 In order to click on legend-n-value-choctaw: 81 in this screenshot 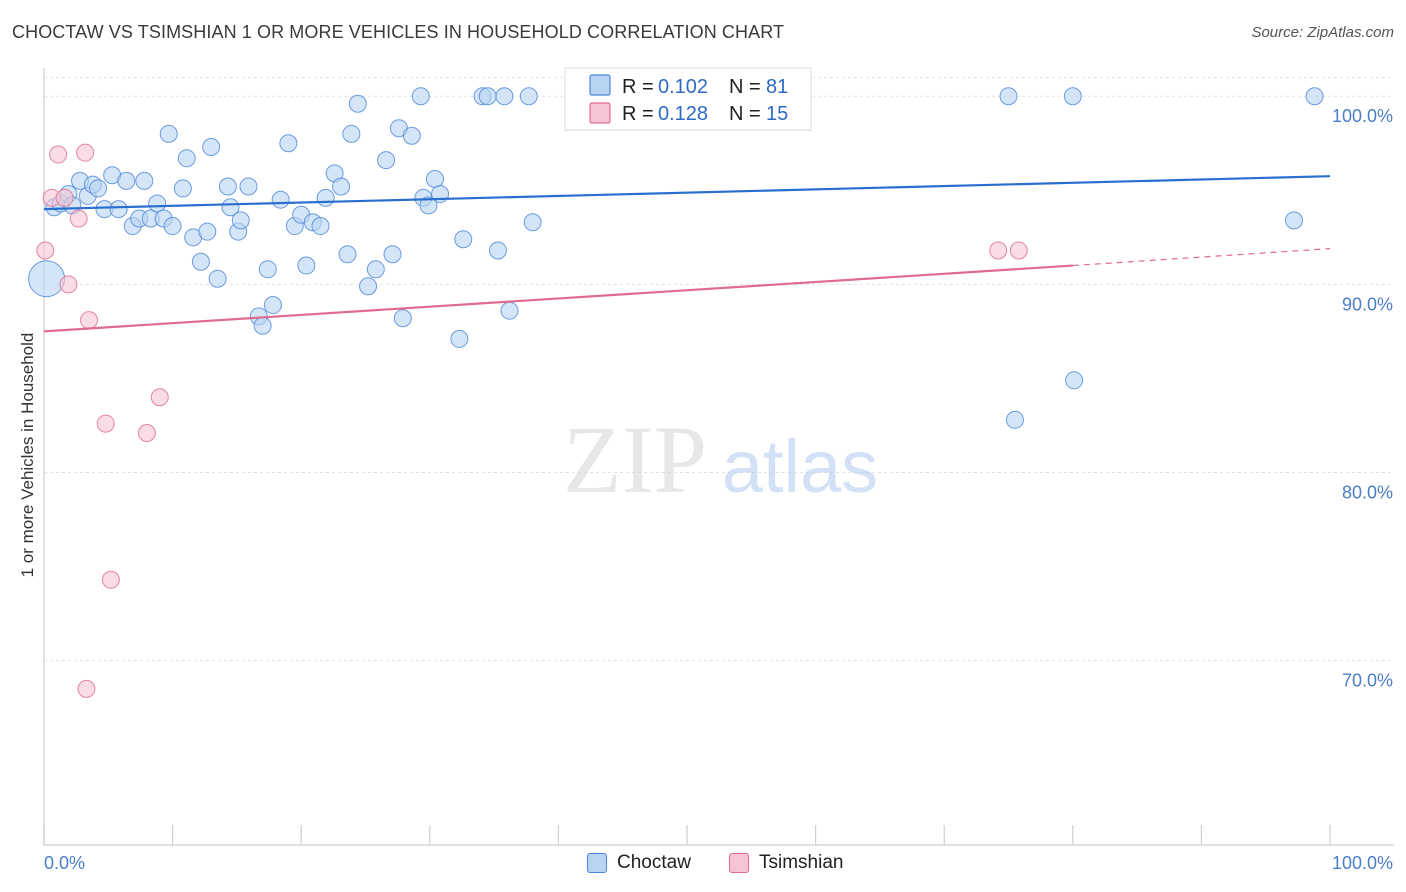, I will do `click(777, 87)`.